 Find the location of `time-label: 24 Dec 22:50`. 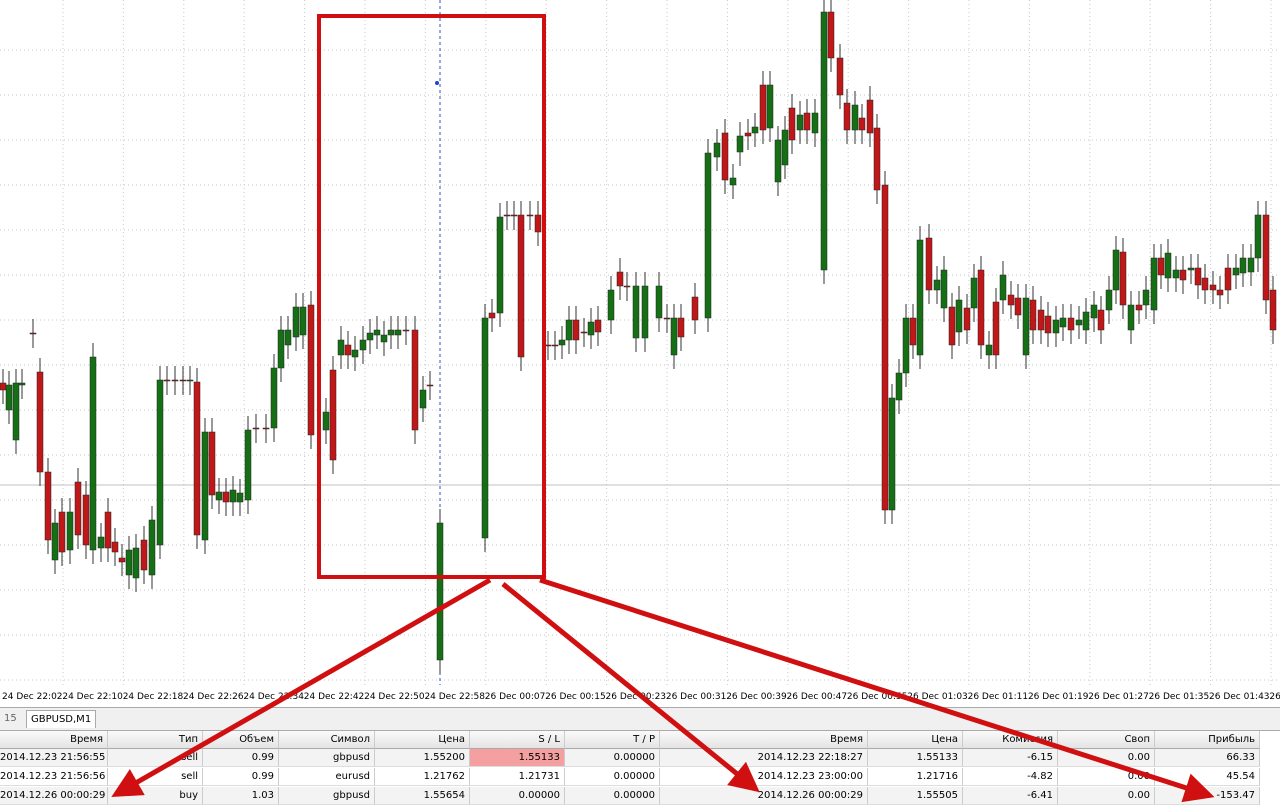

time-label: 24 Dec 22:50 is located at coordinates (394, 697).